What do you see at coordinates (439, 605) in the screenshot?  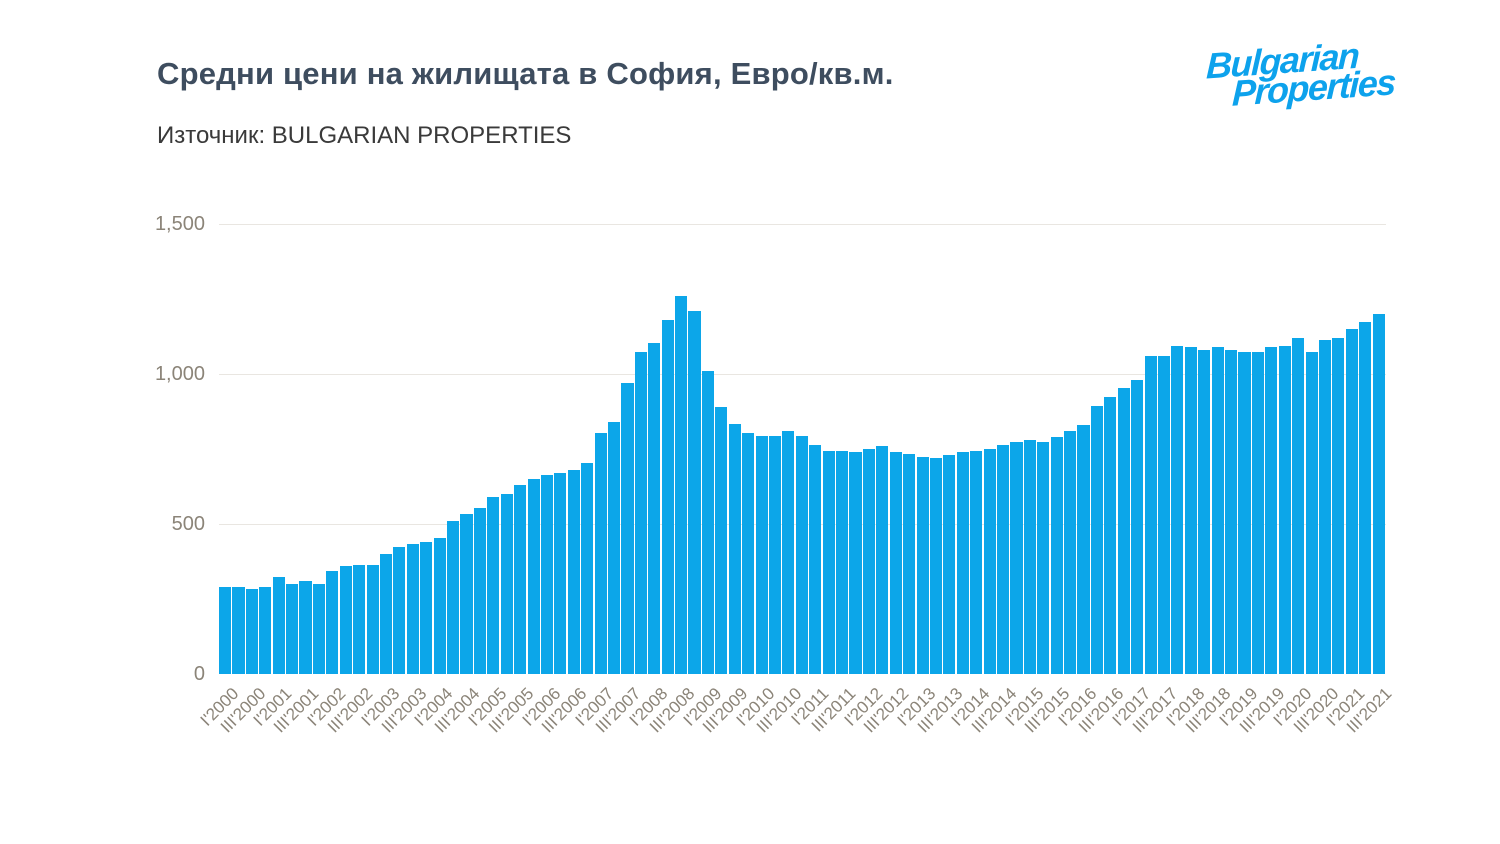 I see `bar-I'2004` at bounding box center [439, 605].